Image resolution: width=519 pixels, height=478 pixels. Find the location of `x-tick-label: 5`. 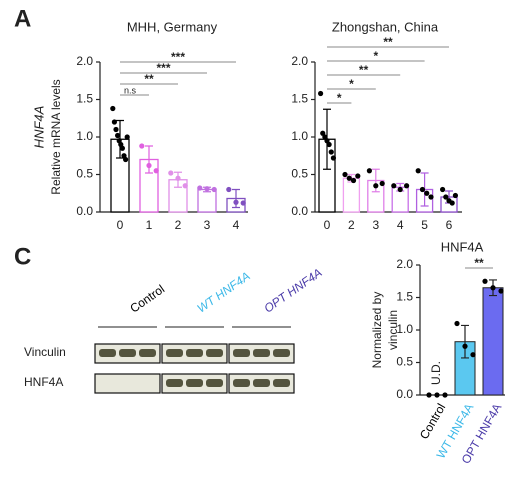

x-tick-label: 5 is located at coordinates (424, 225).